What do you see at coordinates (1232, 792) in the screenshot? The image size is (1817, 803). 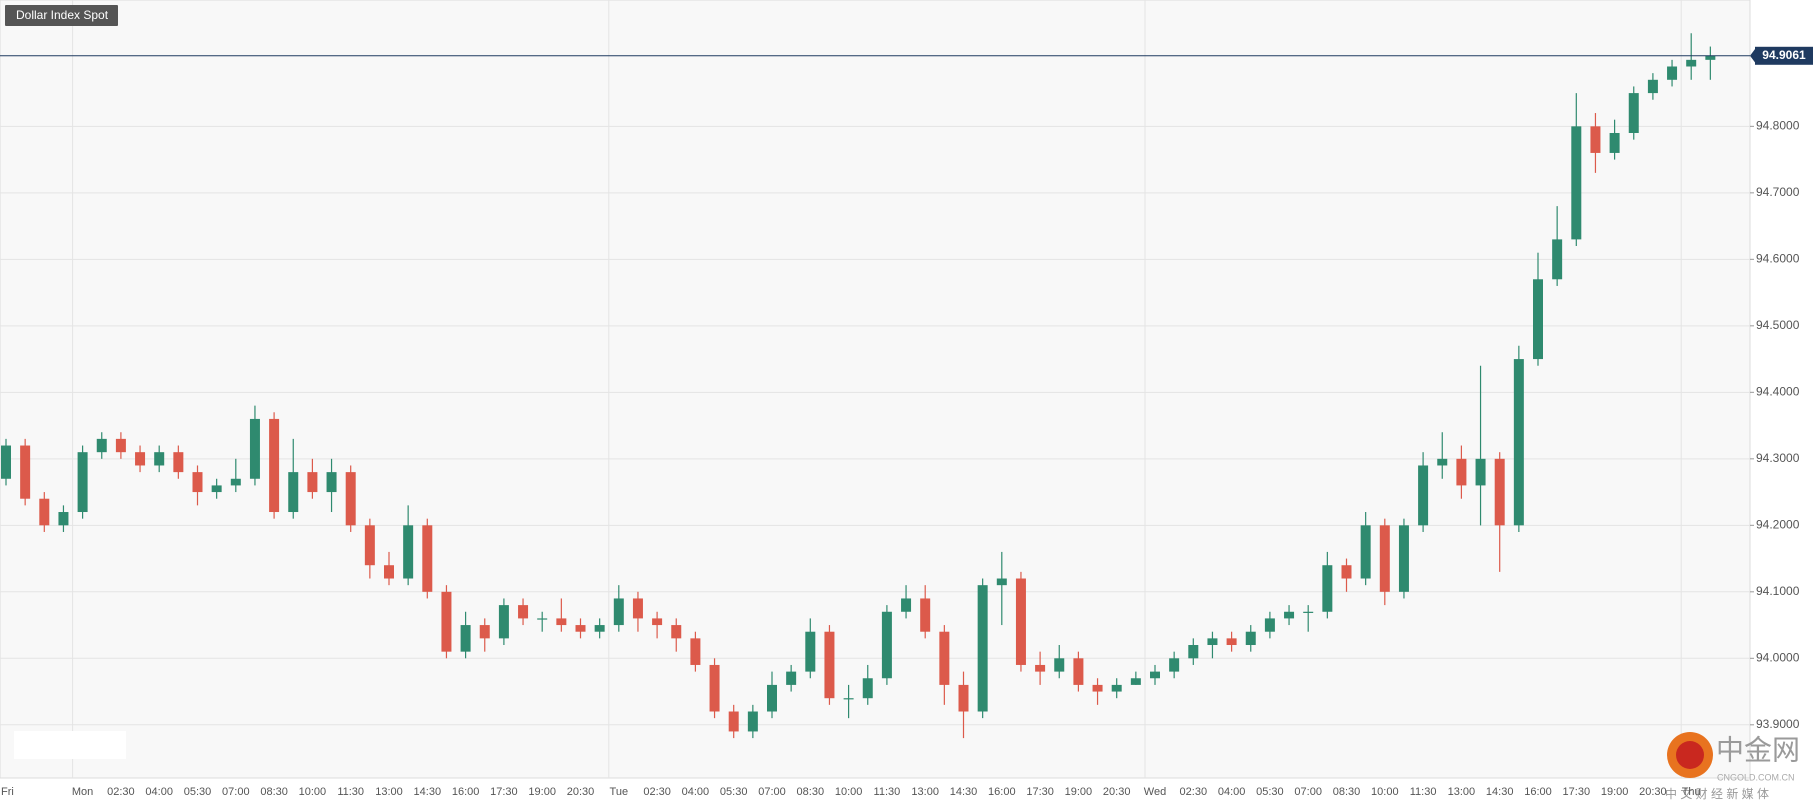 I see `x-tick-label: 04:00` at bounding box center [1232, 792].